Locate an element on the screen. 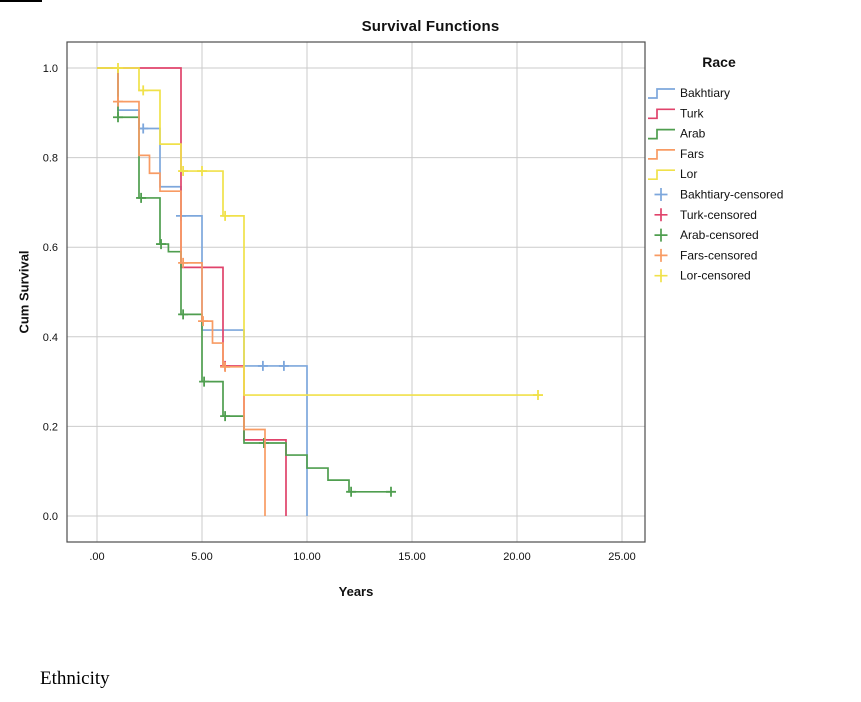  x-tick-label: 15.00 is located at coordinates (412, 557).